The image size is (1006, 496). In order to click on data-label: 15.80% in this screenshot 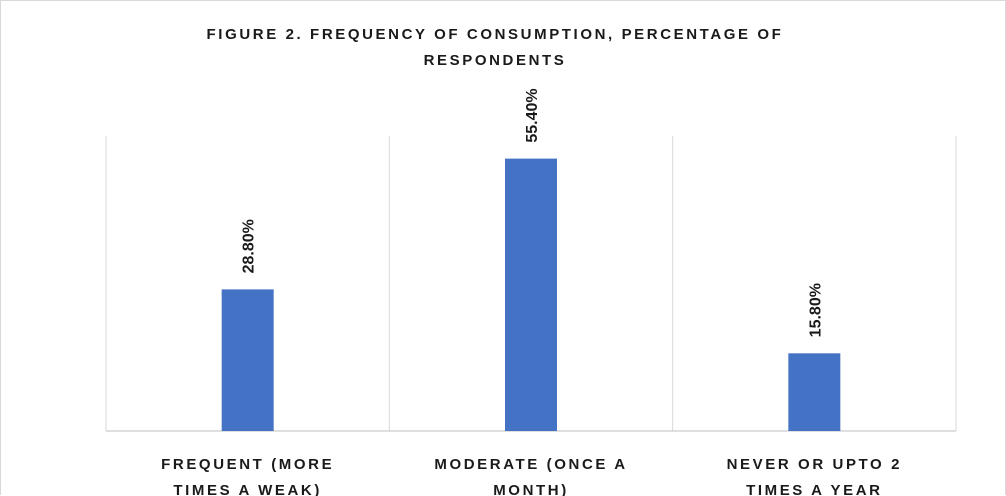, I will do `click(815, 310)`.